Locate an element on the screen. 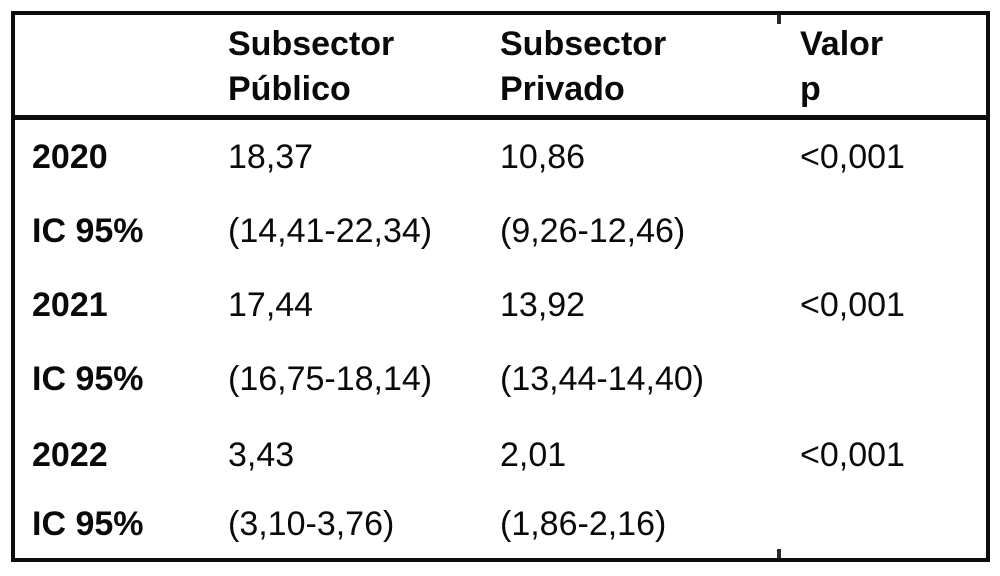  header-empty-cell is located at coordinates (121, 65).